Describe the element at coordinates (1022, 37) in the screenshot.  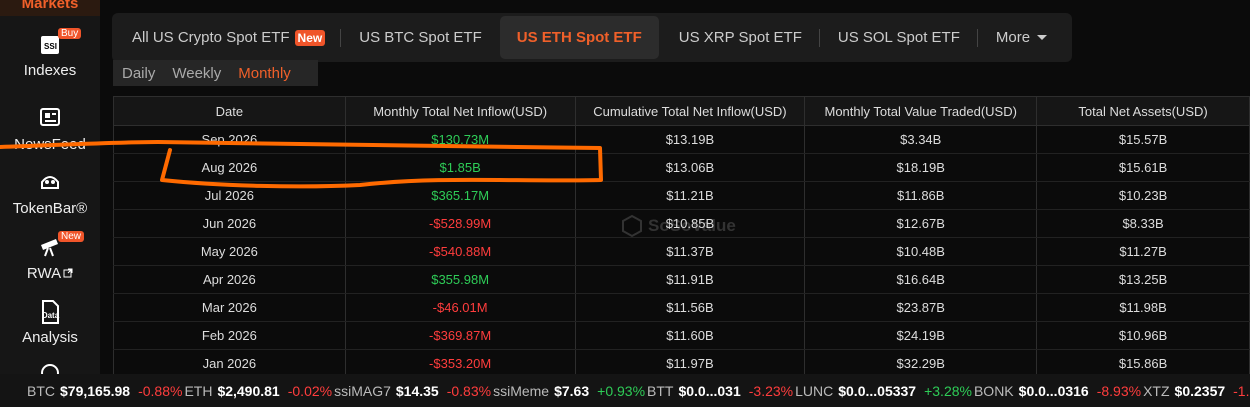
I see `tab: More` at that location.